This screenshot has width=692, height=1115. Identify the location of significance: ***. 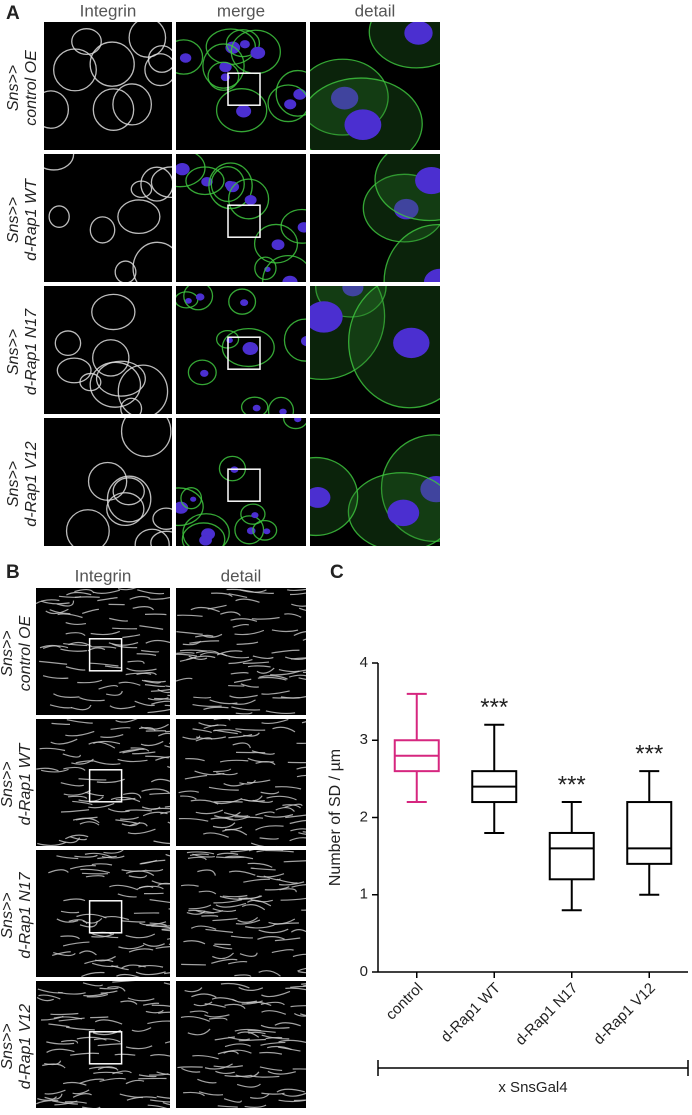
(494, 707).